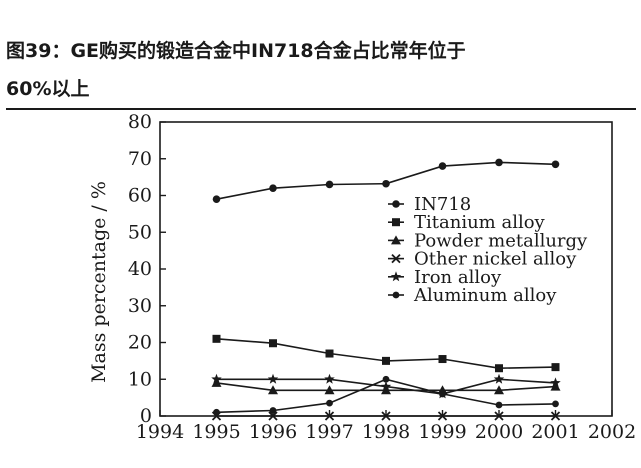 Image resolution: width=641 pixels, height=468 pixels. Describe the element at coordinates (99, 282) in the screenshot. I see `y-axis-label: Mass percentage / %` at that location.